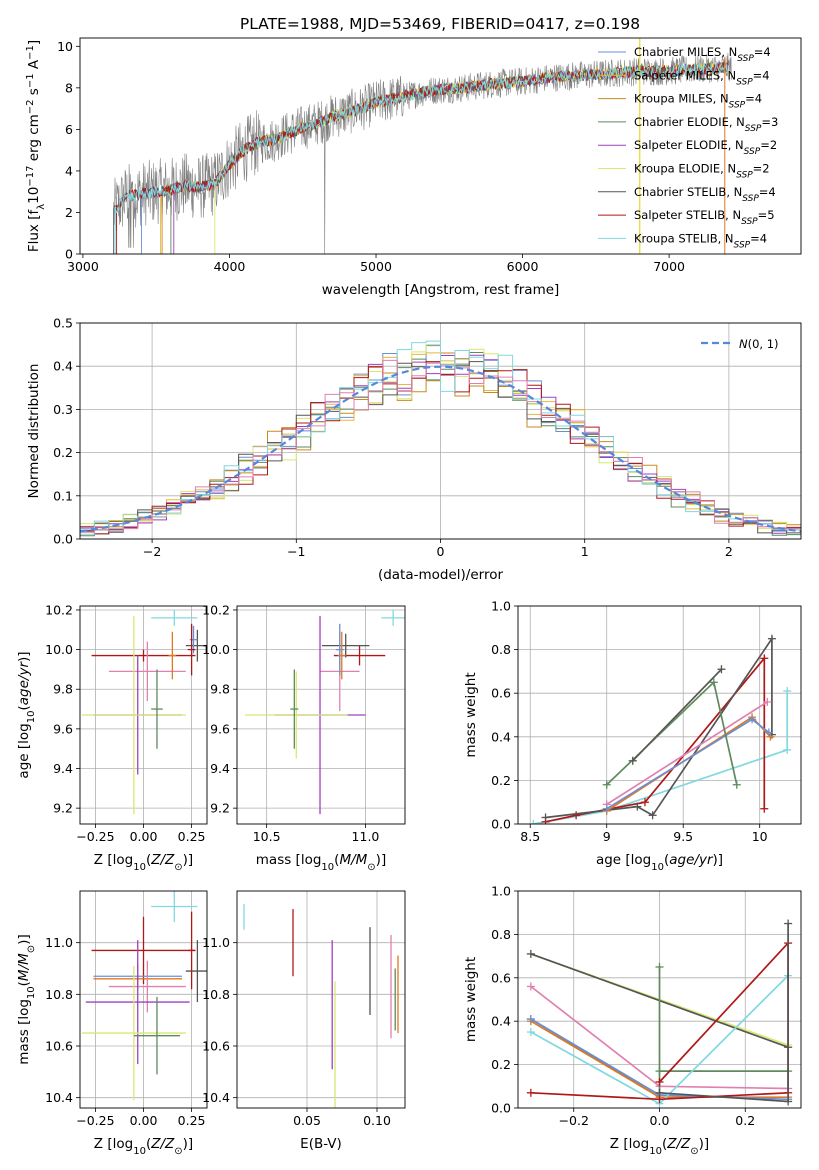 The image size is (819, 1170). What do you see at coordinates (63, 808) in the screenshot?
I see `y-tick-label: 9.2` at bounding box center [63, 808].